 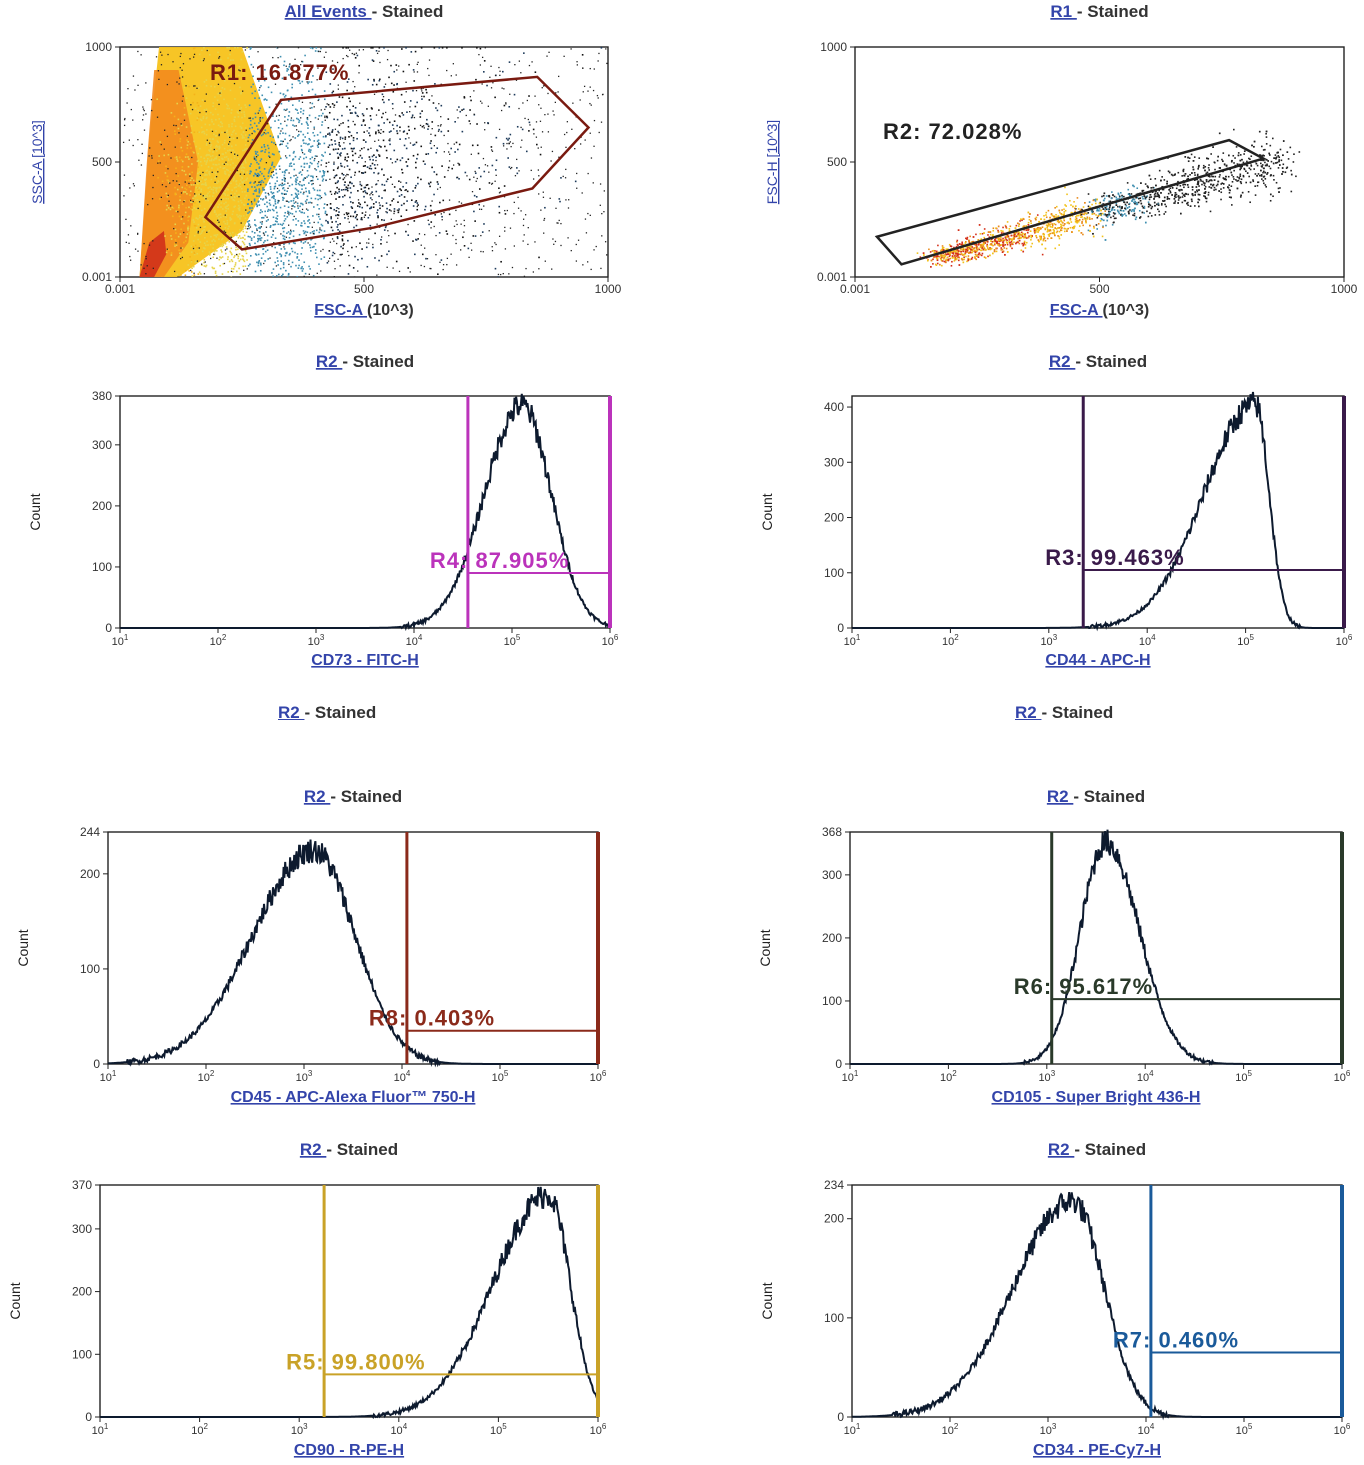 What do you see at coordinates (291, 712) in the screenshot?
I see `orphan-title-left-link: R2` at bounding box center [291, 712].